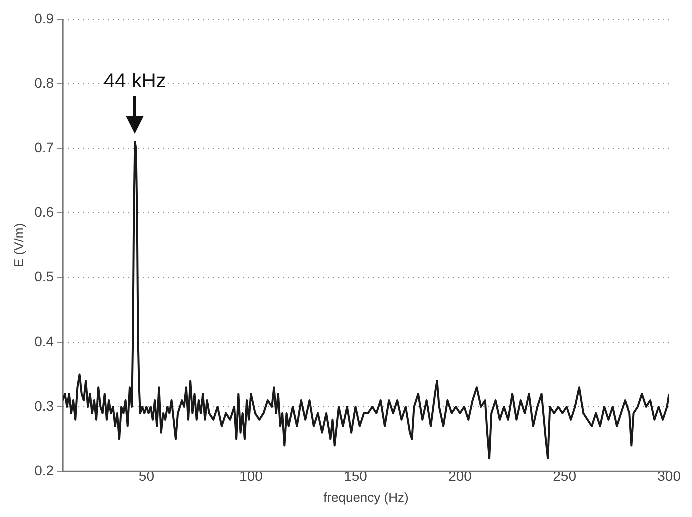 The image size is (692, 517). I want to click on y-tick-label: 0.4, so click(44, 341).